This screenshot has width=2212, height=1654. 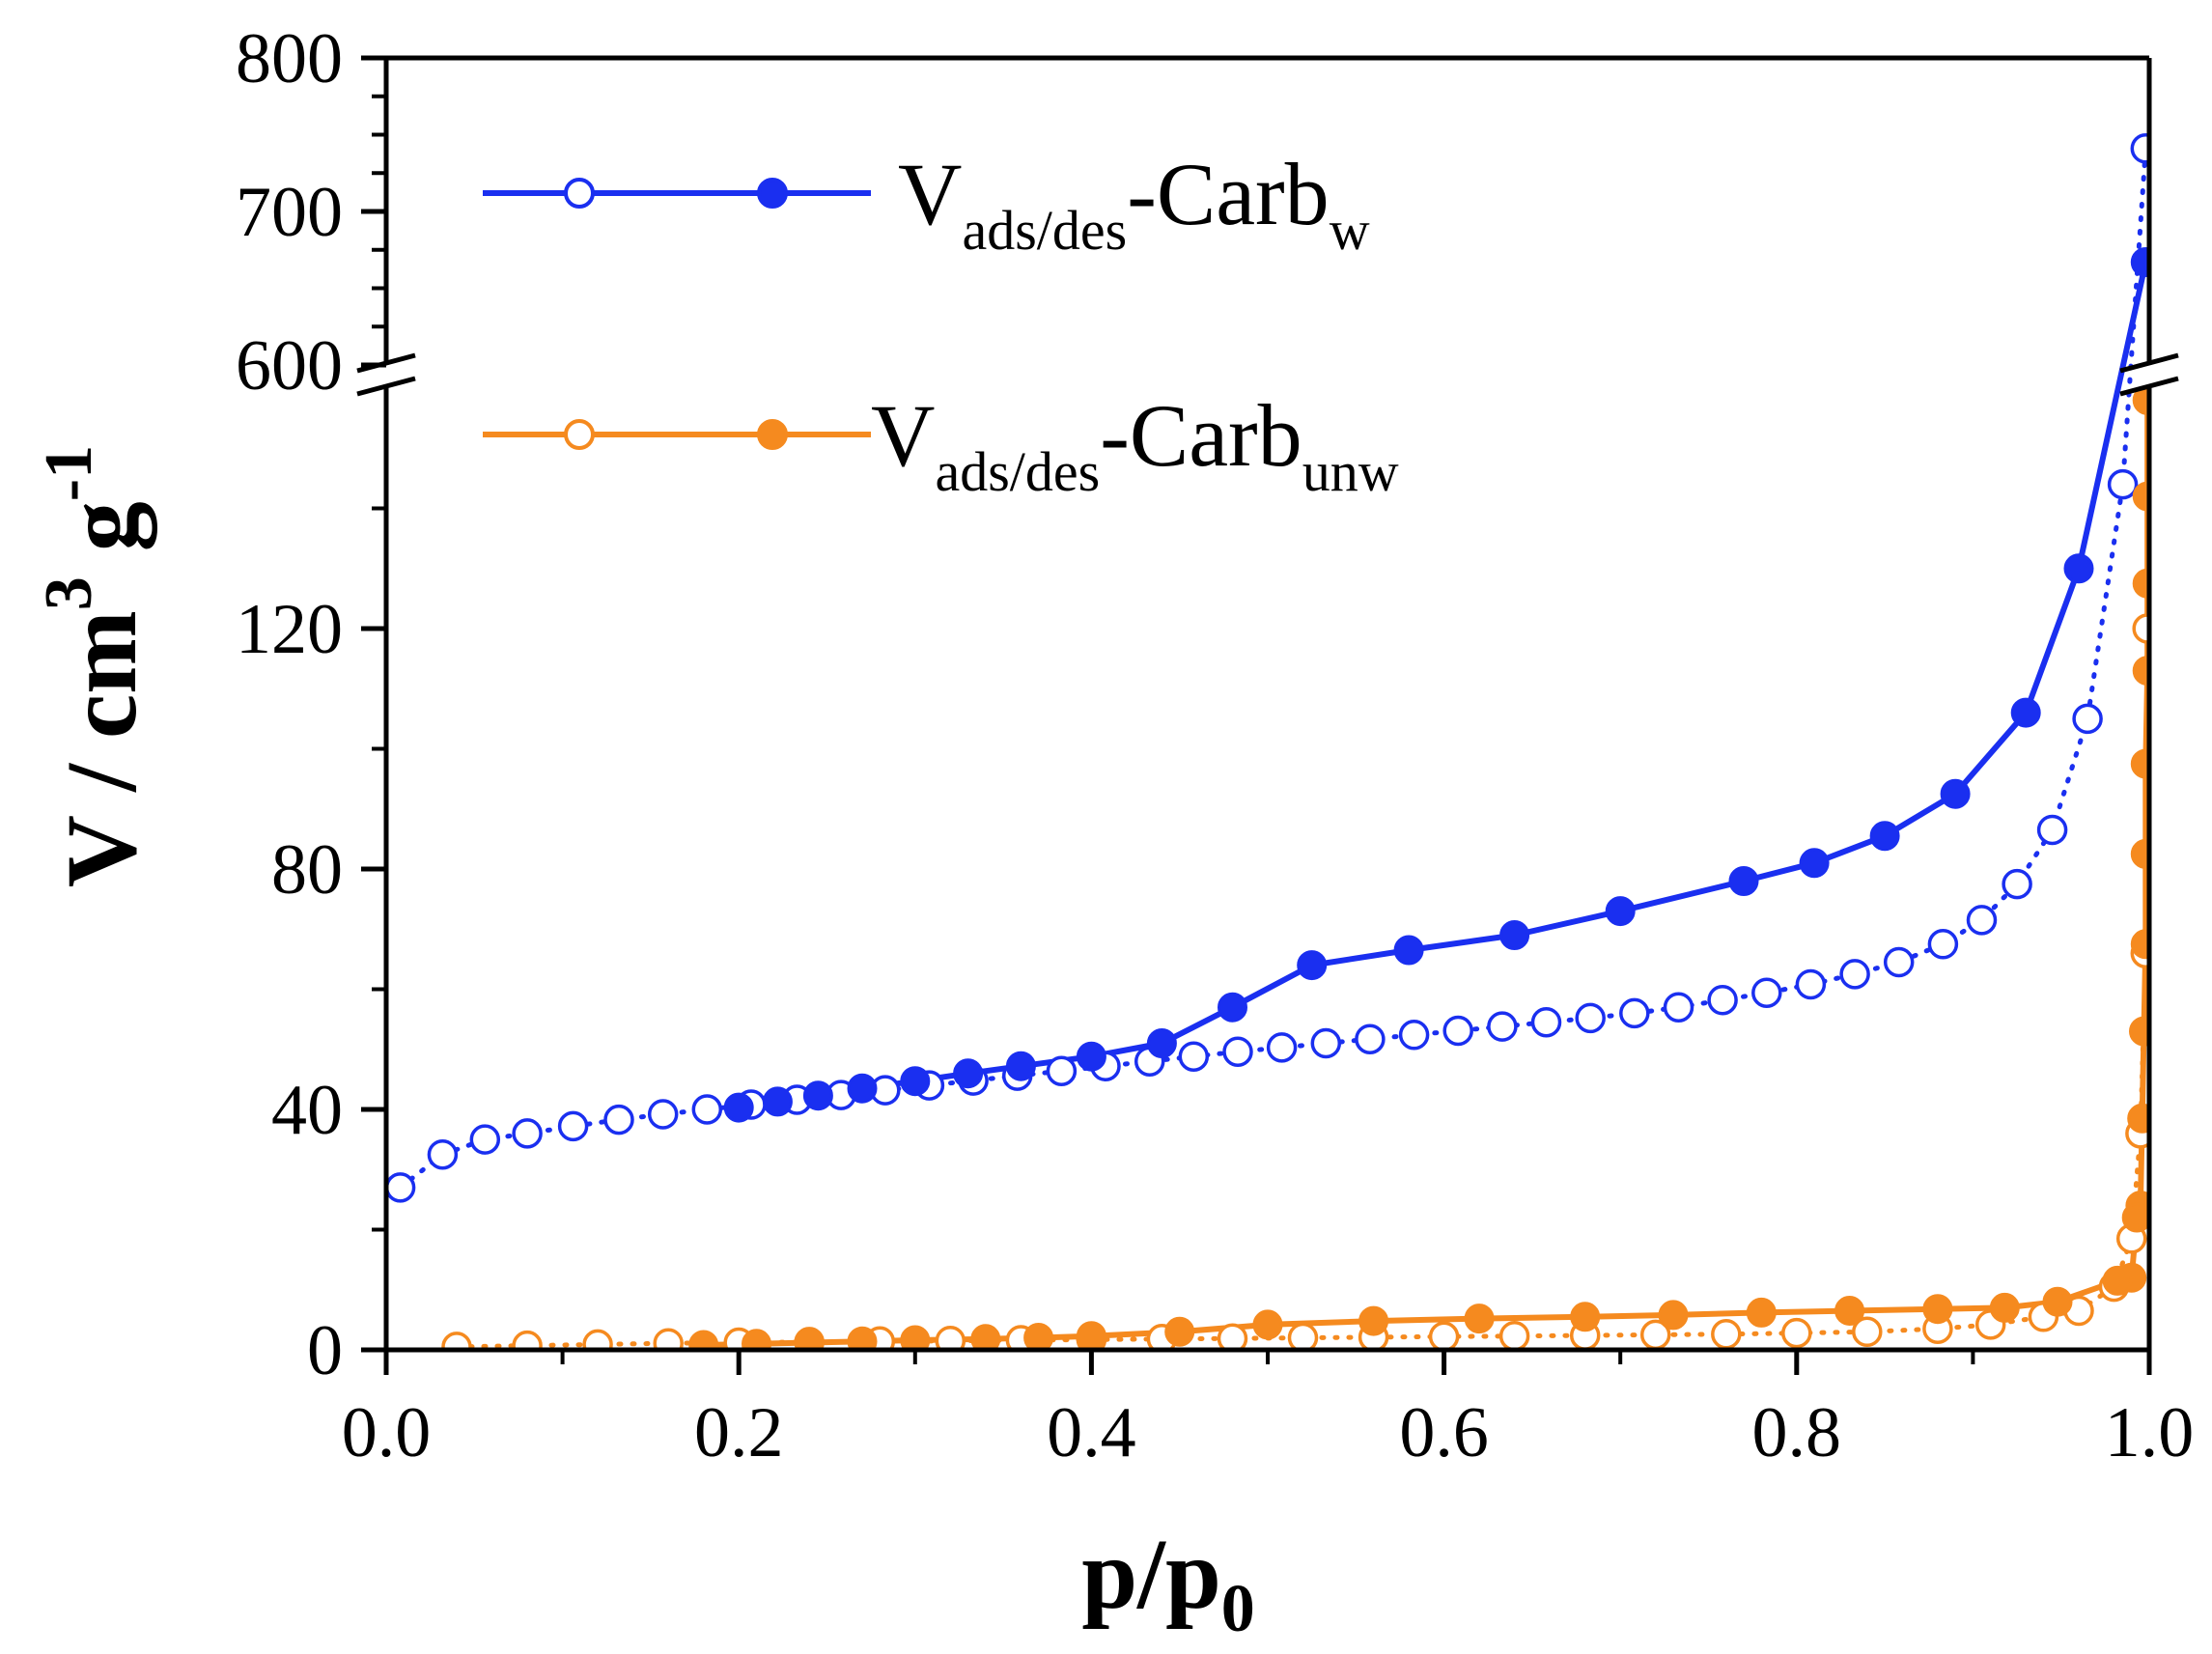 I want to click on axis-break-mark-left-lower, so click(x=386, y=386).